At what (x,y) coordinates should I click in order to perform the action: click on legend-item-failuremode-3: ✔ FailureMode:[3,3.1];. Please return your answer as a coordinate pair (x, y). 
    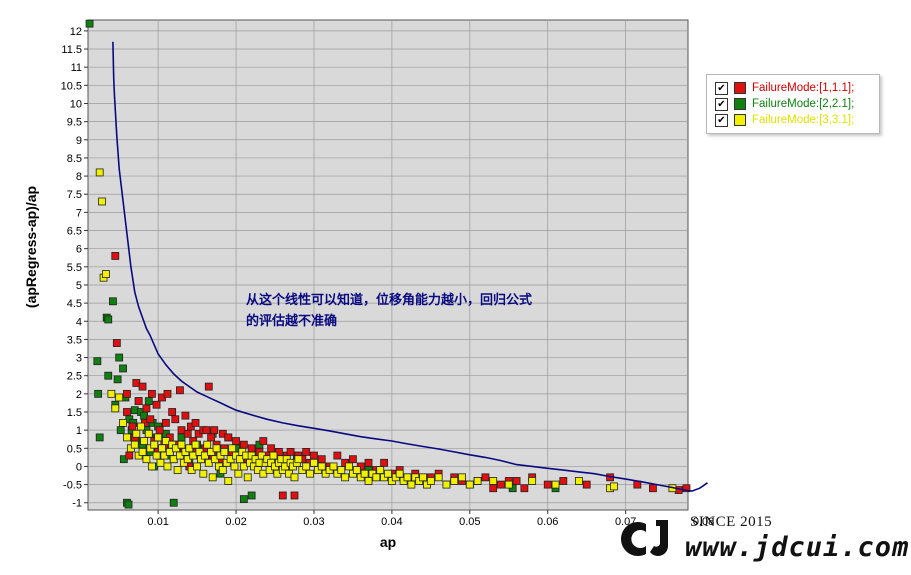
    Looking at the image, I should click on (784, 120).